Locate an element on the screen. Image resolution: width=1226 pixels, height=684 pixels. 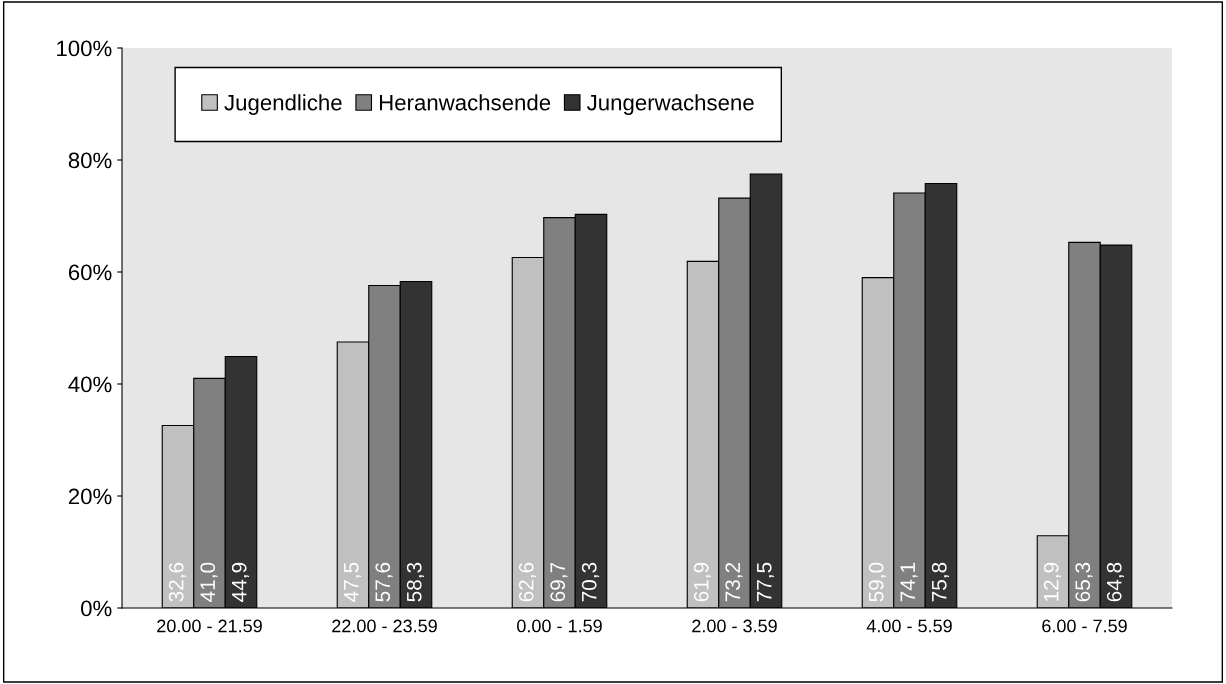
x-tick-label: 22.00 - 23.59 is located at coordinates (384, 626).